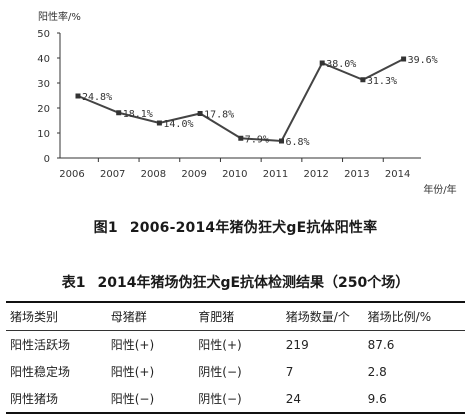 The width and height of the screenshot is (471, 419). Describe the element at coordinates (43, 134) in the screenshot. I see `y-tick-label: 10` at that location.